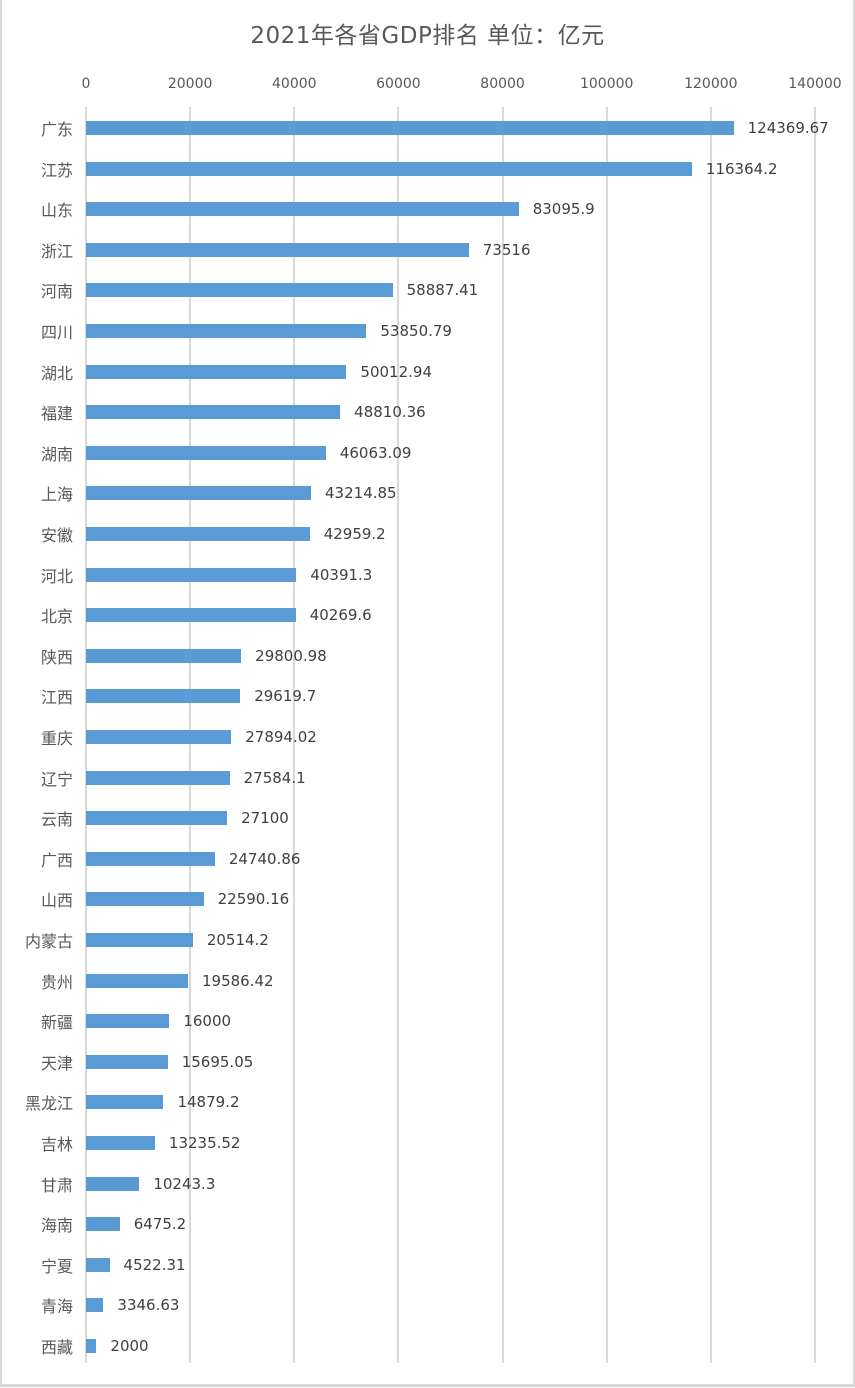 The width and height of the screenshot is (855, 1388). Describe the element at coordinates (208, 1102) in the screenshot. I see `data-label: 14879.2` at that location.